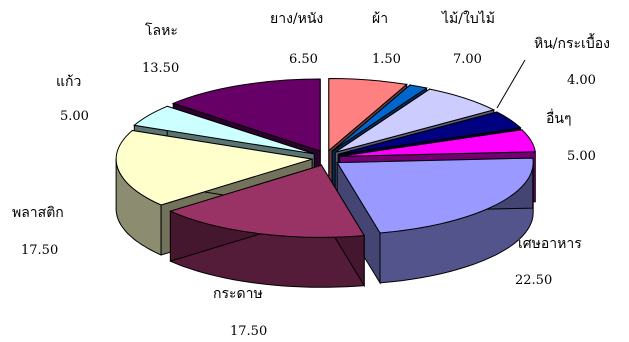  I want to click on category-label-other: อื่นๆ, so click(559, 119).